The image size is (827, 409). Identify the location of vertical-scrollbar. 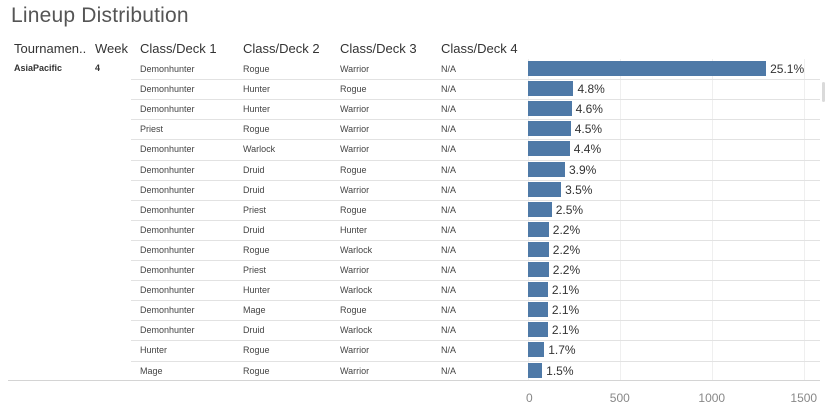
(823, 92).